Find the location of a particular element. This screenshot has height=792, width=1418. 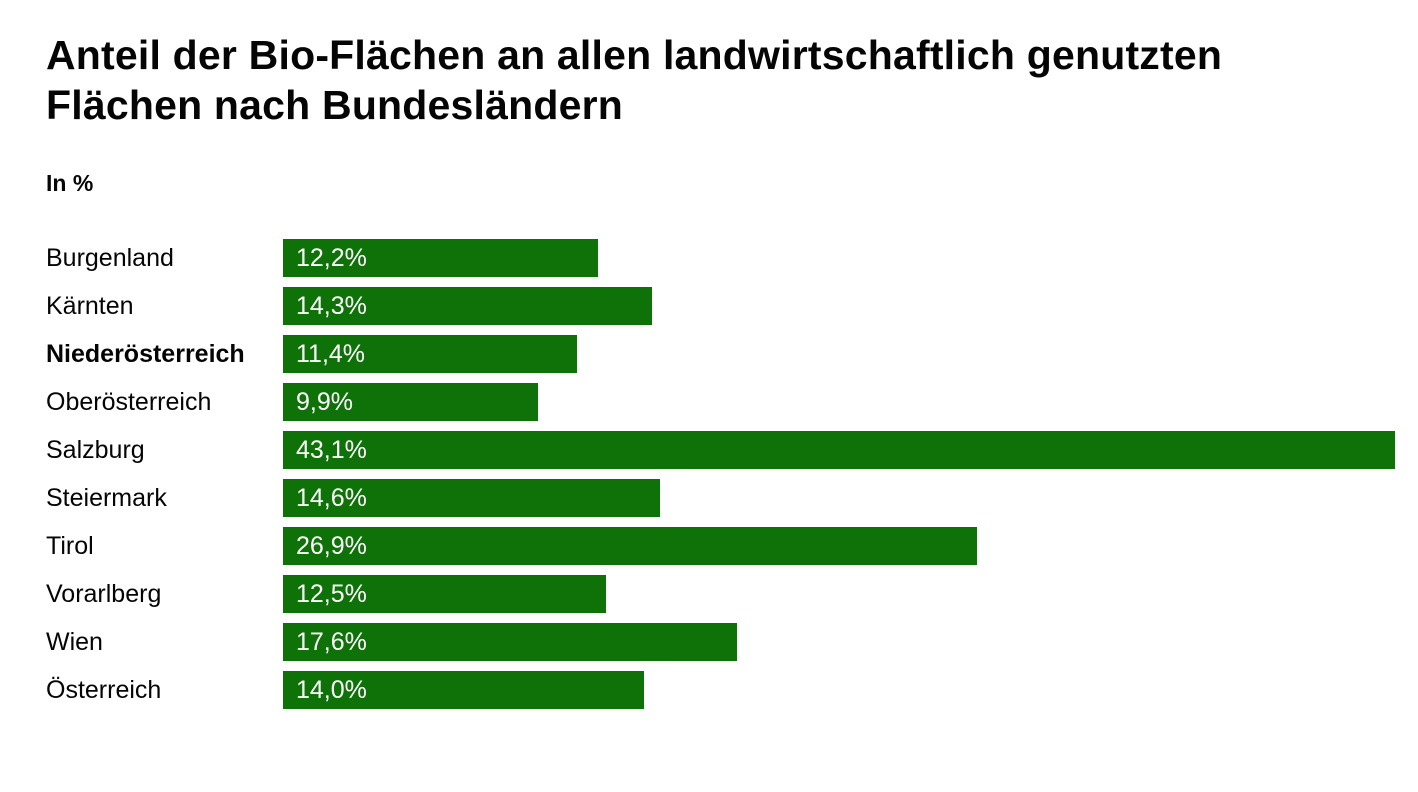

bar: 43,1% is located at coordinates (839, 450).